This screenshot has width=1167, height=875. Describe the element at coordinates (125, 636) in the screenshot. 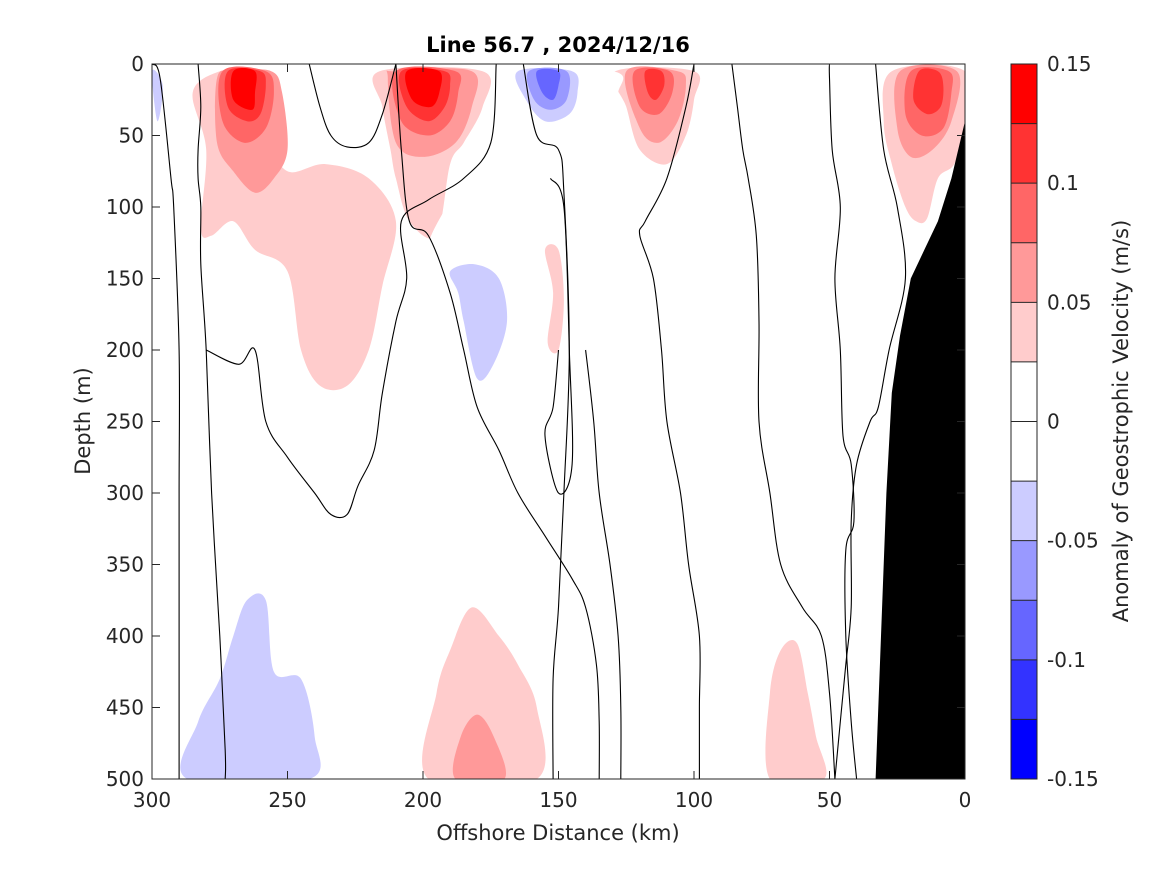

I see `y-tick-label: 400` at that location.